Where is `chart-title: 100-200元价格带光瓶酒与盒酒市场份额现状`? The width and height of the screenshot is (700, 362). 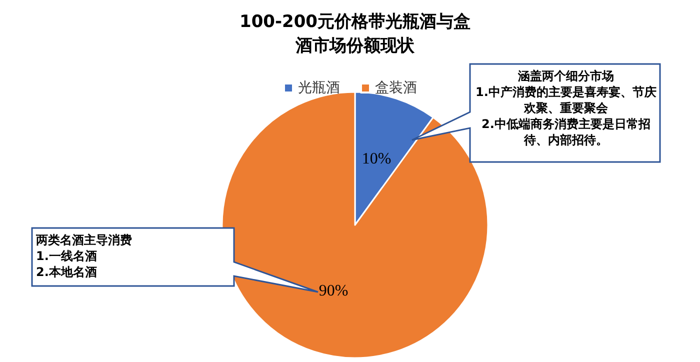
chart-title: 100-200元价格带光瓶酒与盒酒市场份额现状 is located at coordinates (355, 34).